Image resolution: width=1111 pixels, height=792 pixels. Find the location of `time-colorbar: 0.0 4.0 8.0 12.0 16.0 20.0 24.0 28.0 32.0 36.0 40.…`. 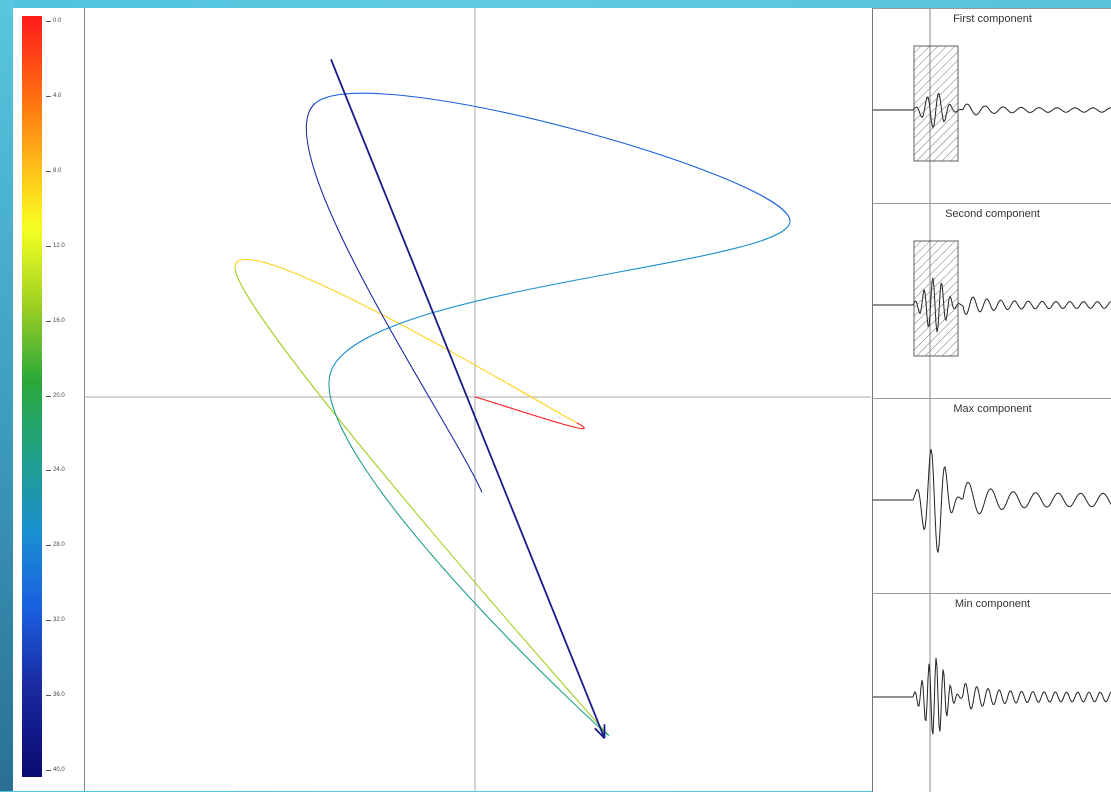

time-colorbar: 0.0 4.0 8.0 12.0 16.0 20.0 24.0 28.0 32.0 36.0 40.… is located at coordinates (49, 399).